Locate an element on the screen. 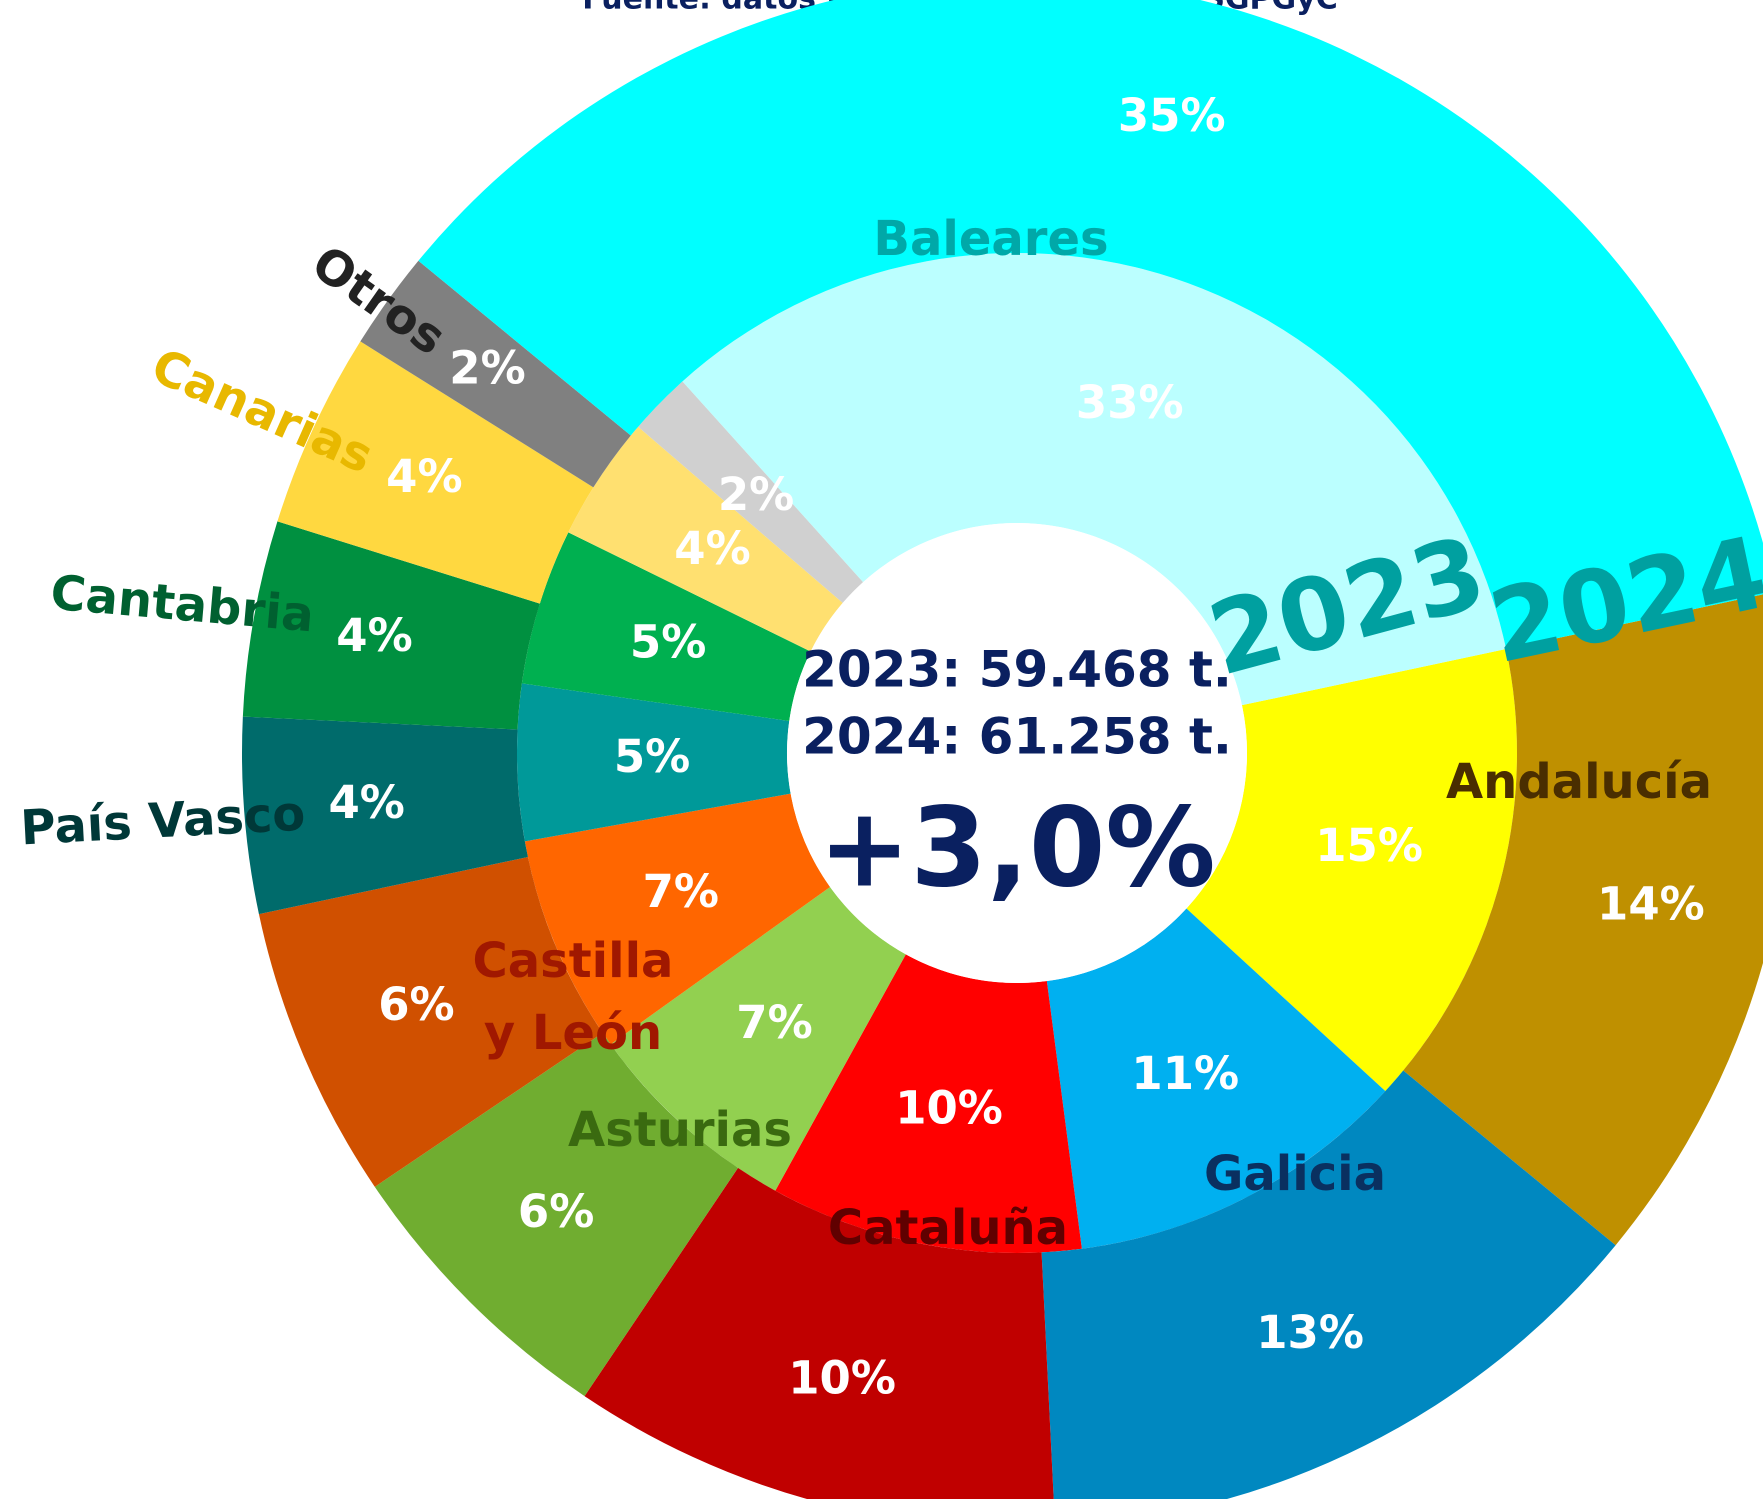 This screenshot has width=1763, height=1499. center-text: 2023: 59.468 t. is located at coordinates (1017, 670).